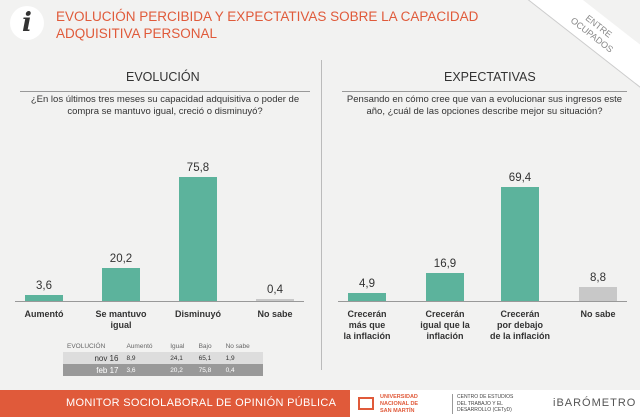  What do you see at coordinates (177, 346) in the screenshot?
I see `history-col-header: Igual` at bounding box center [177, 346].